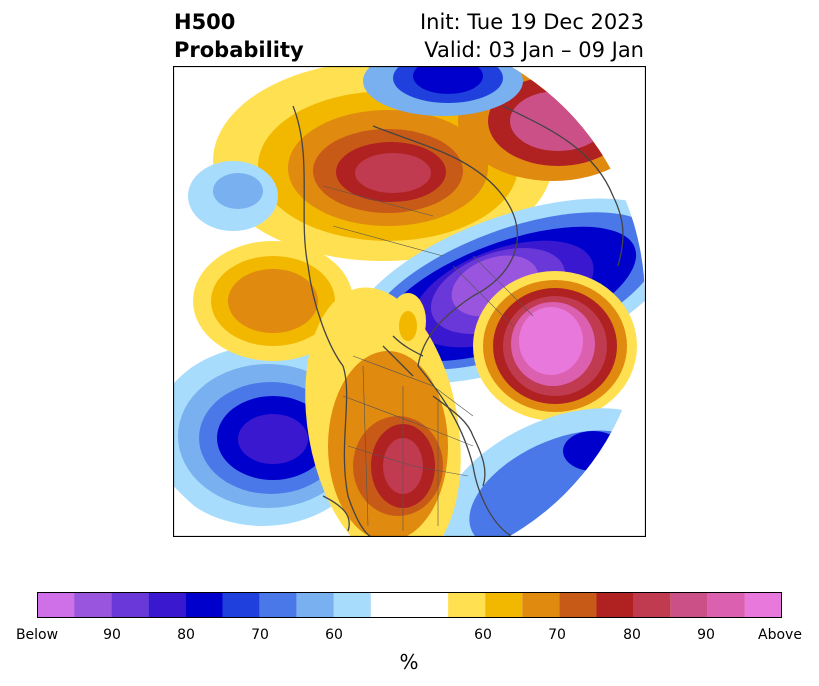 The height and width of the screenshot is (686, 819). I want to click on colorbar-tick-below: Below, so click(37, 635).